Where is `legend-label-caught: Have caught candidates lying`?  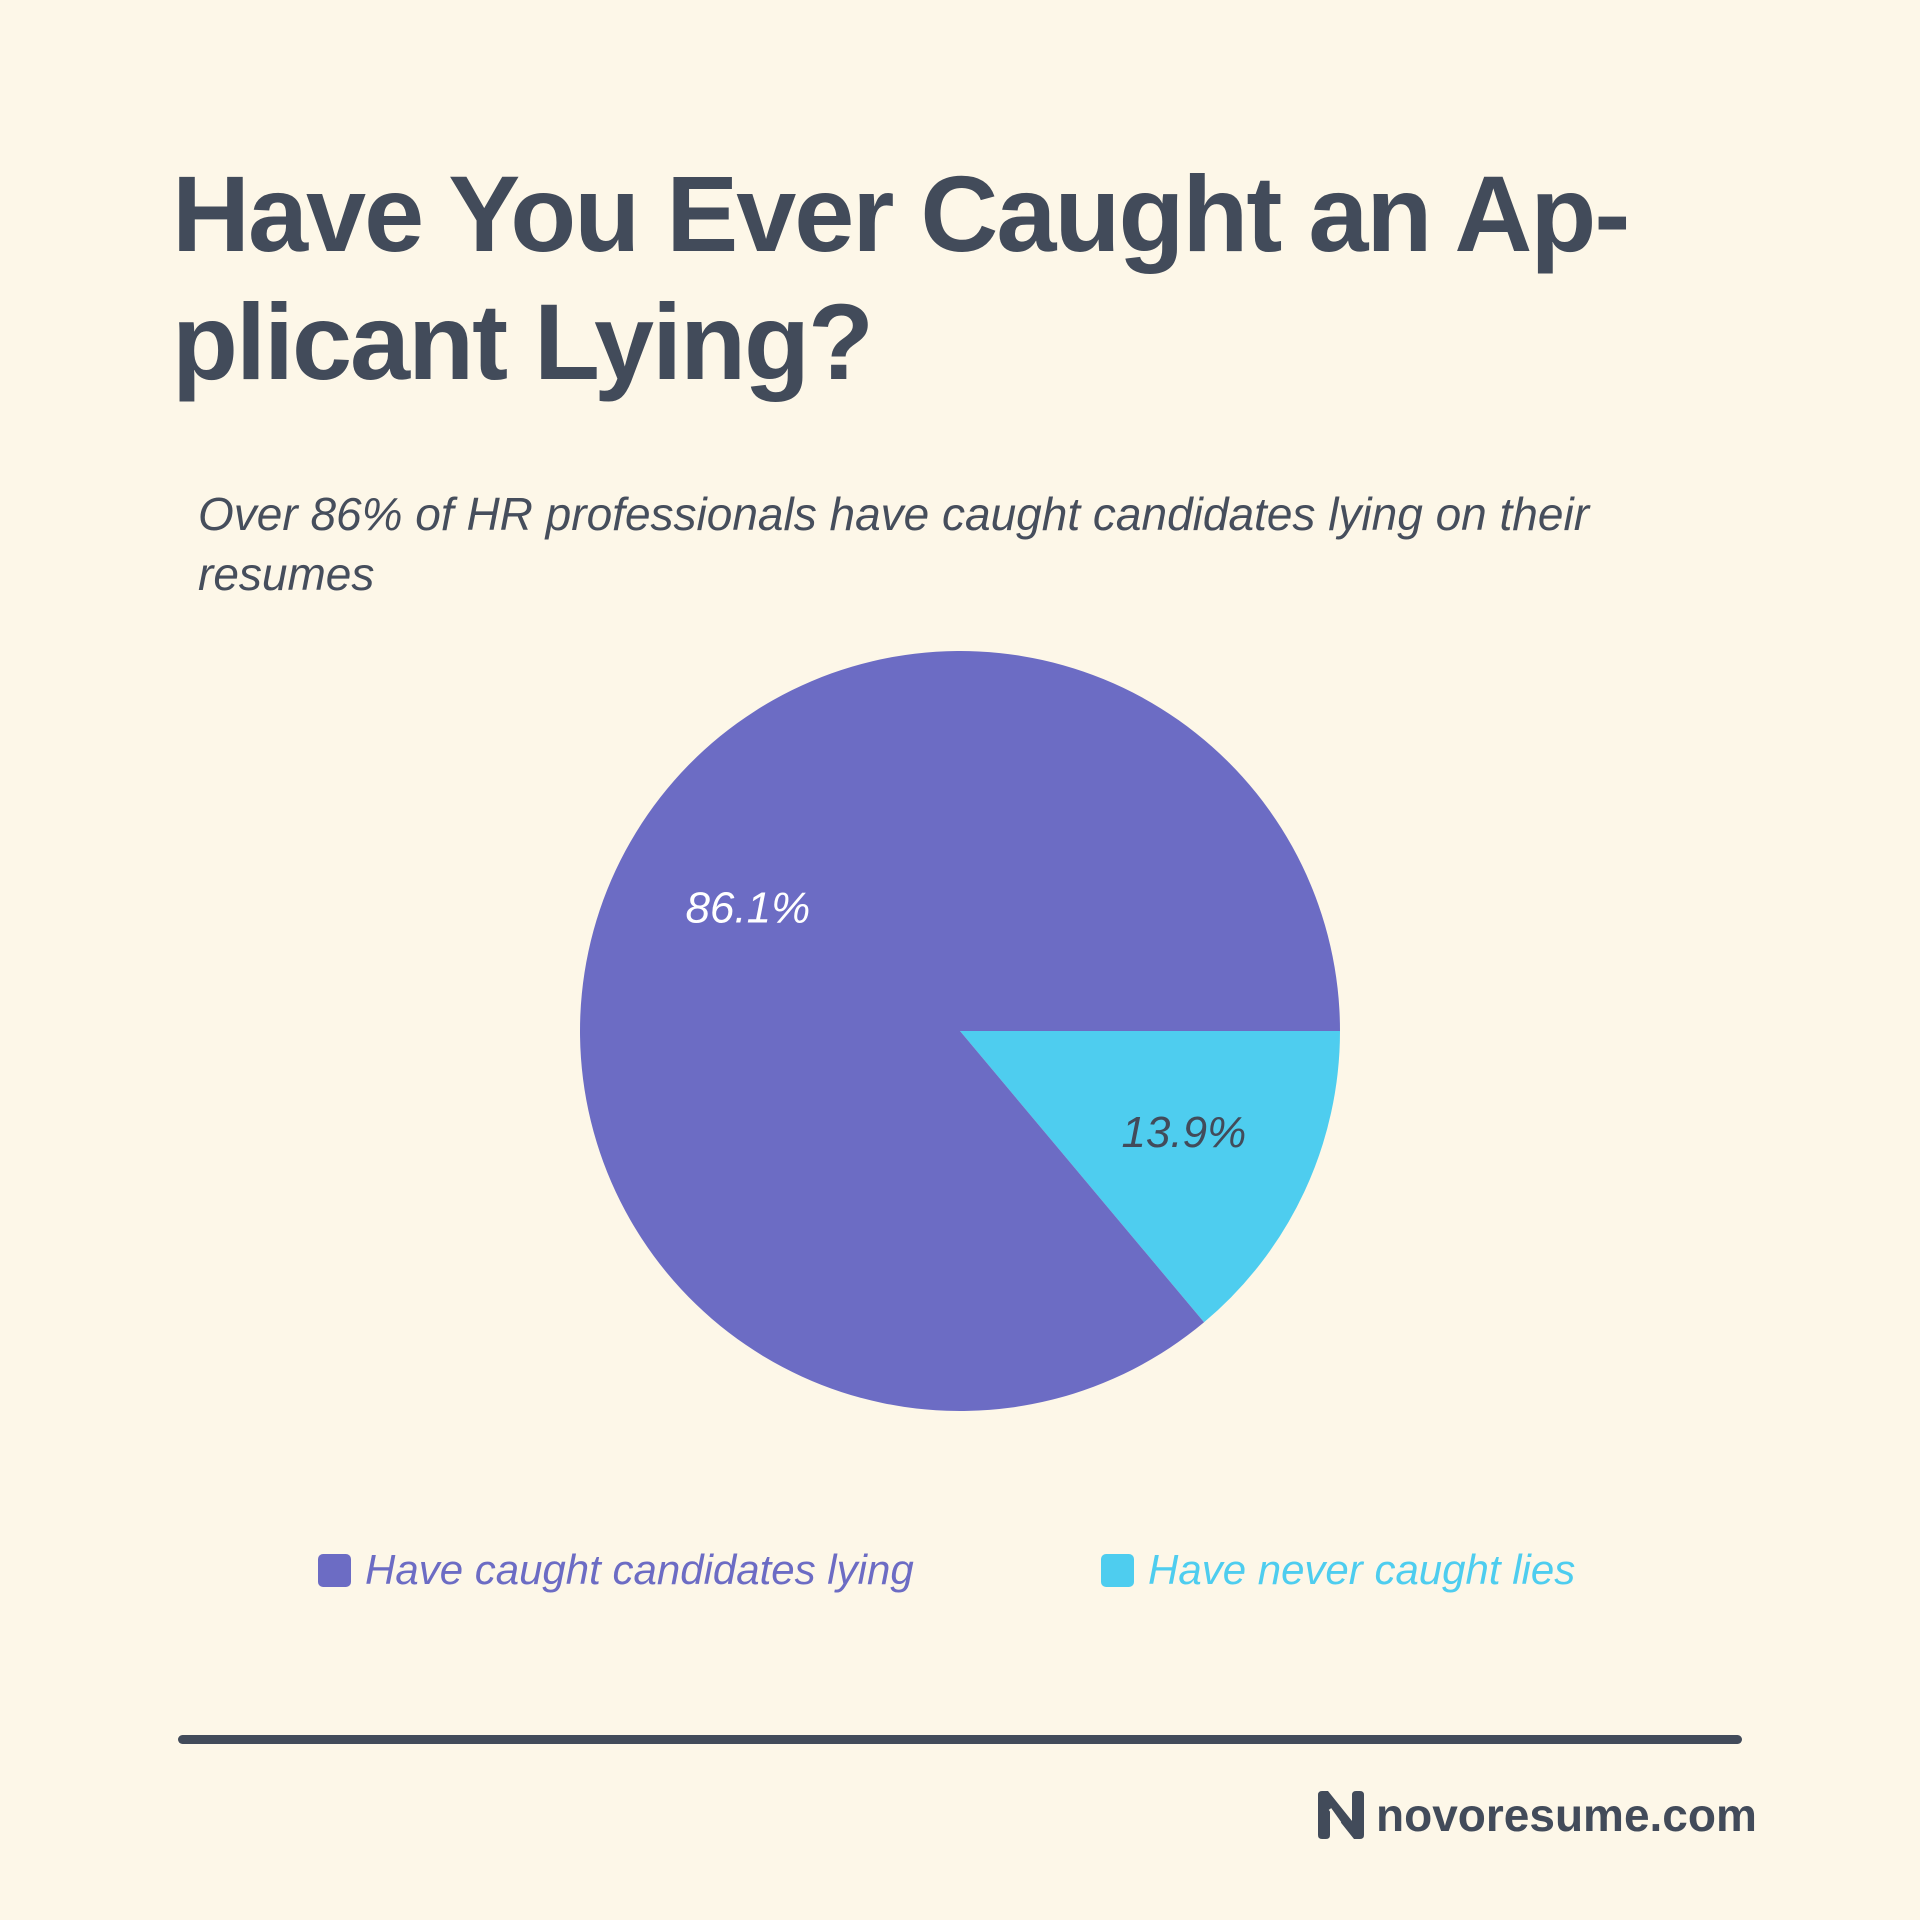
legend-label-caught: Have caught candidates lying is located at coordinates (639, 1569).